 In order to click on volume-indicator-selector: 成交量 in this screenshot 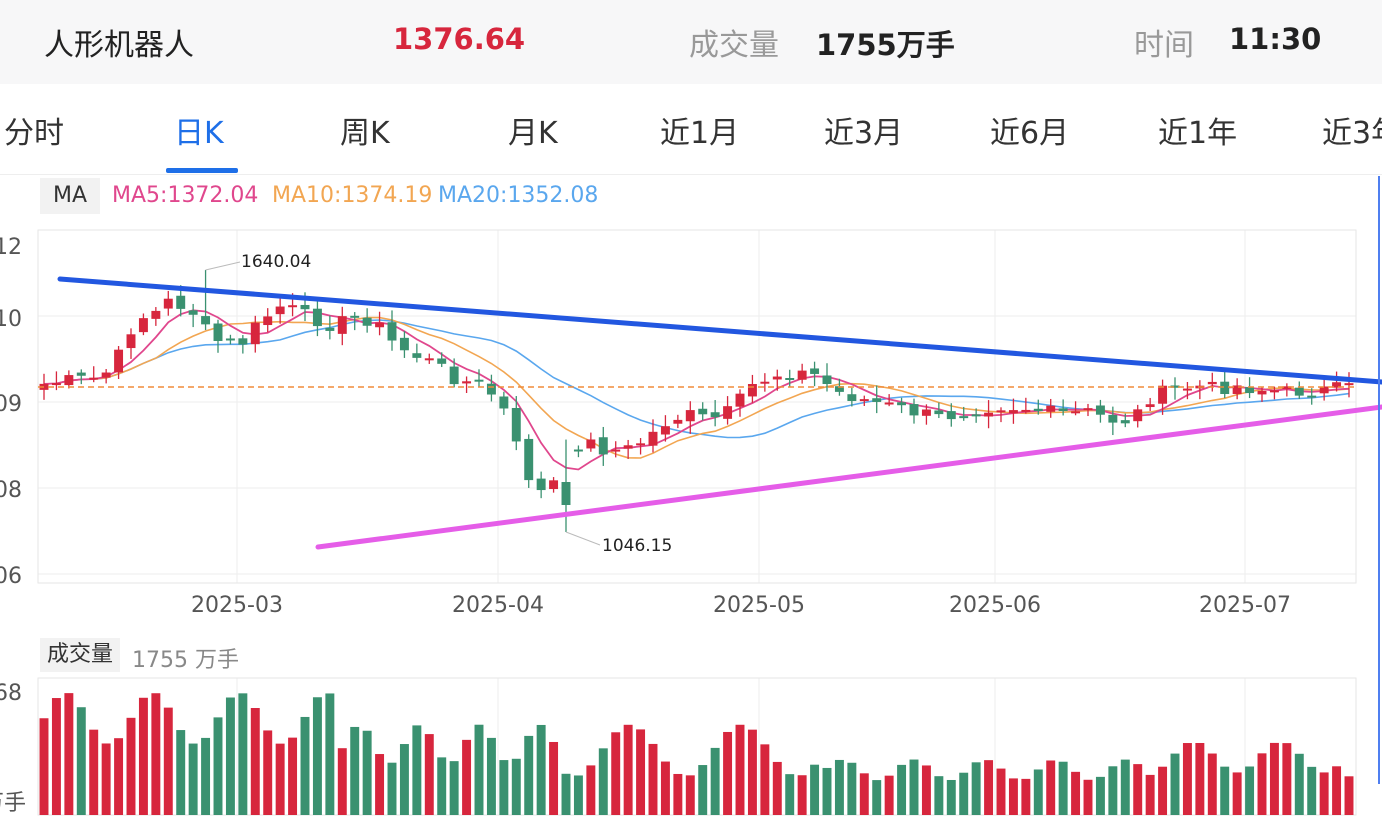, I will do `click(80, 655)`.